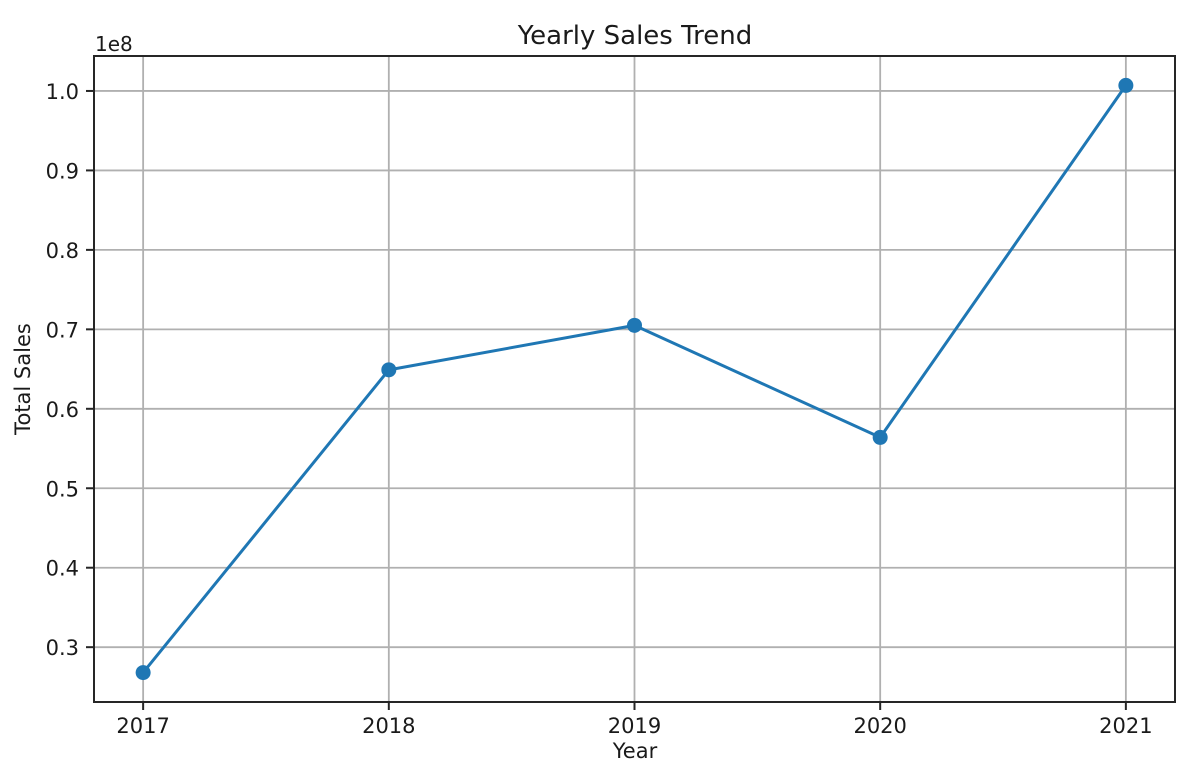 This screenshot has width=1200, height=767. I want to click on y-tick-label: 1.0, so click(62, 92).